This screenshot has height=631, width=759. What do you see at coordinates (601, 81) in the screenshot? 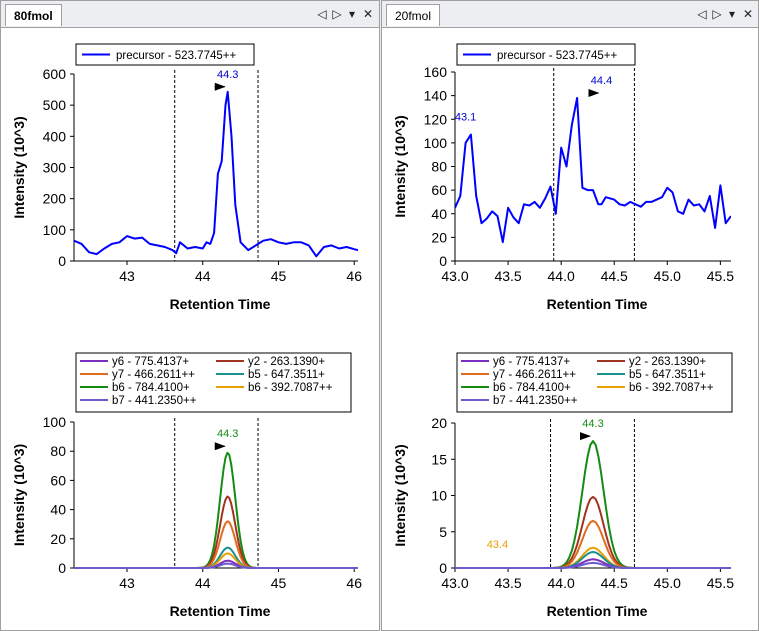
I see `peak-rt-label: 44.4` at bounding box center [601, 81].